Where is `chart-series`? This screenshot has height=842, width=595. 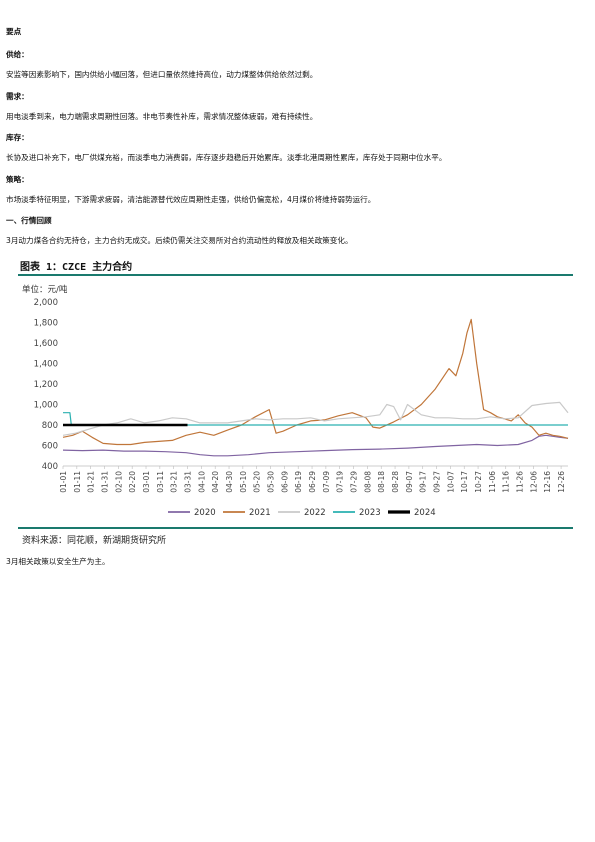
chart-series is located at coordinates (315, 387).